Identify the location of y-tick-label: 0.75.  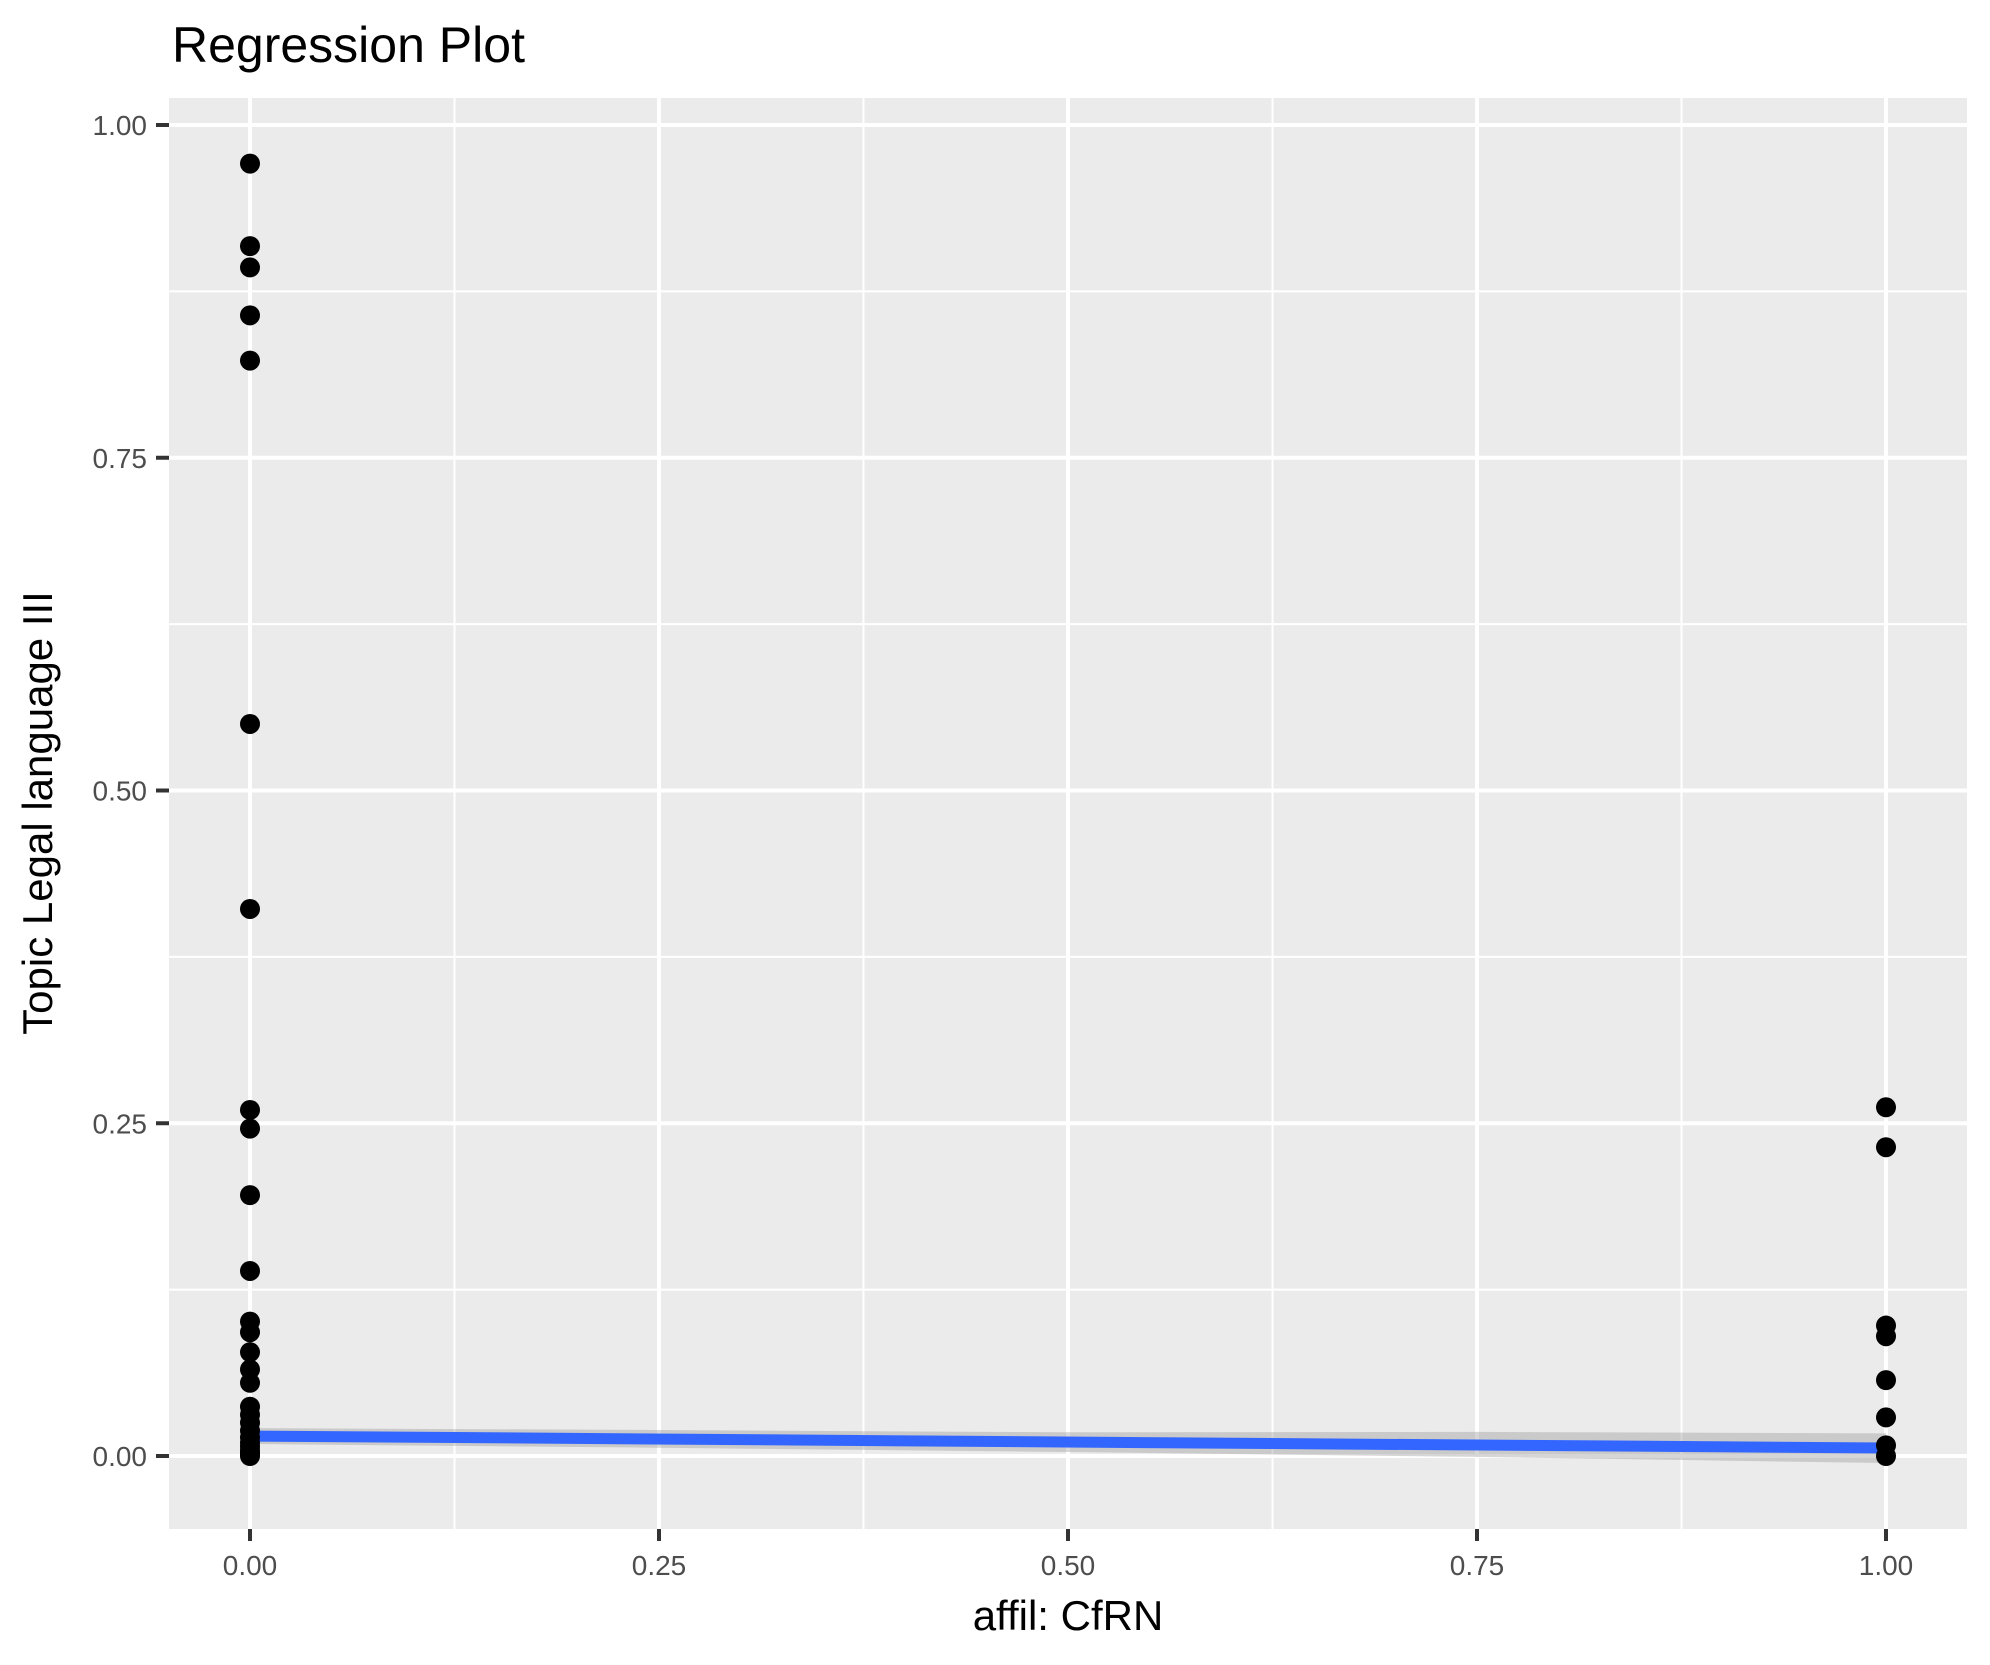
(120, 458).